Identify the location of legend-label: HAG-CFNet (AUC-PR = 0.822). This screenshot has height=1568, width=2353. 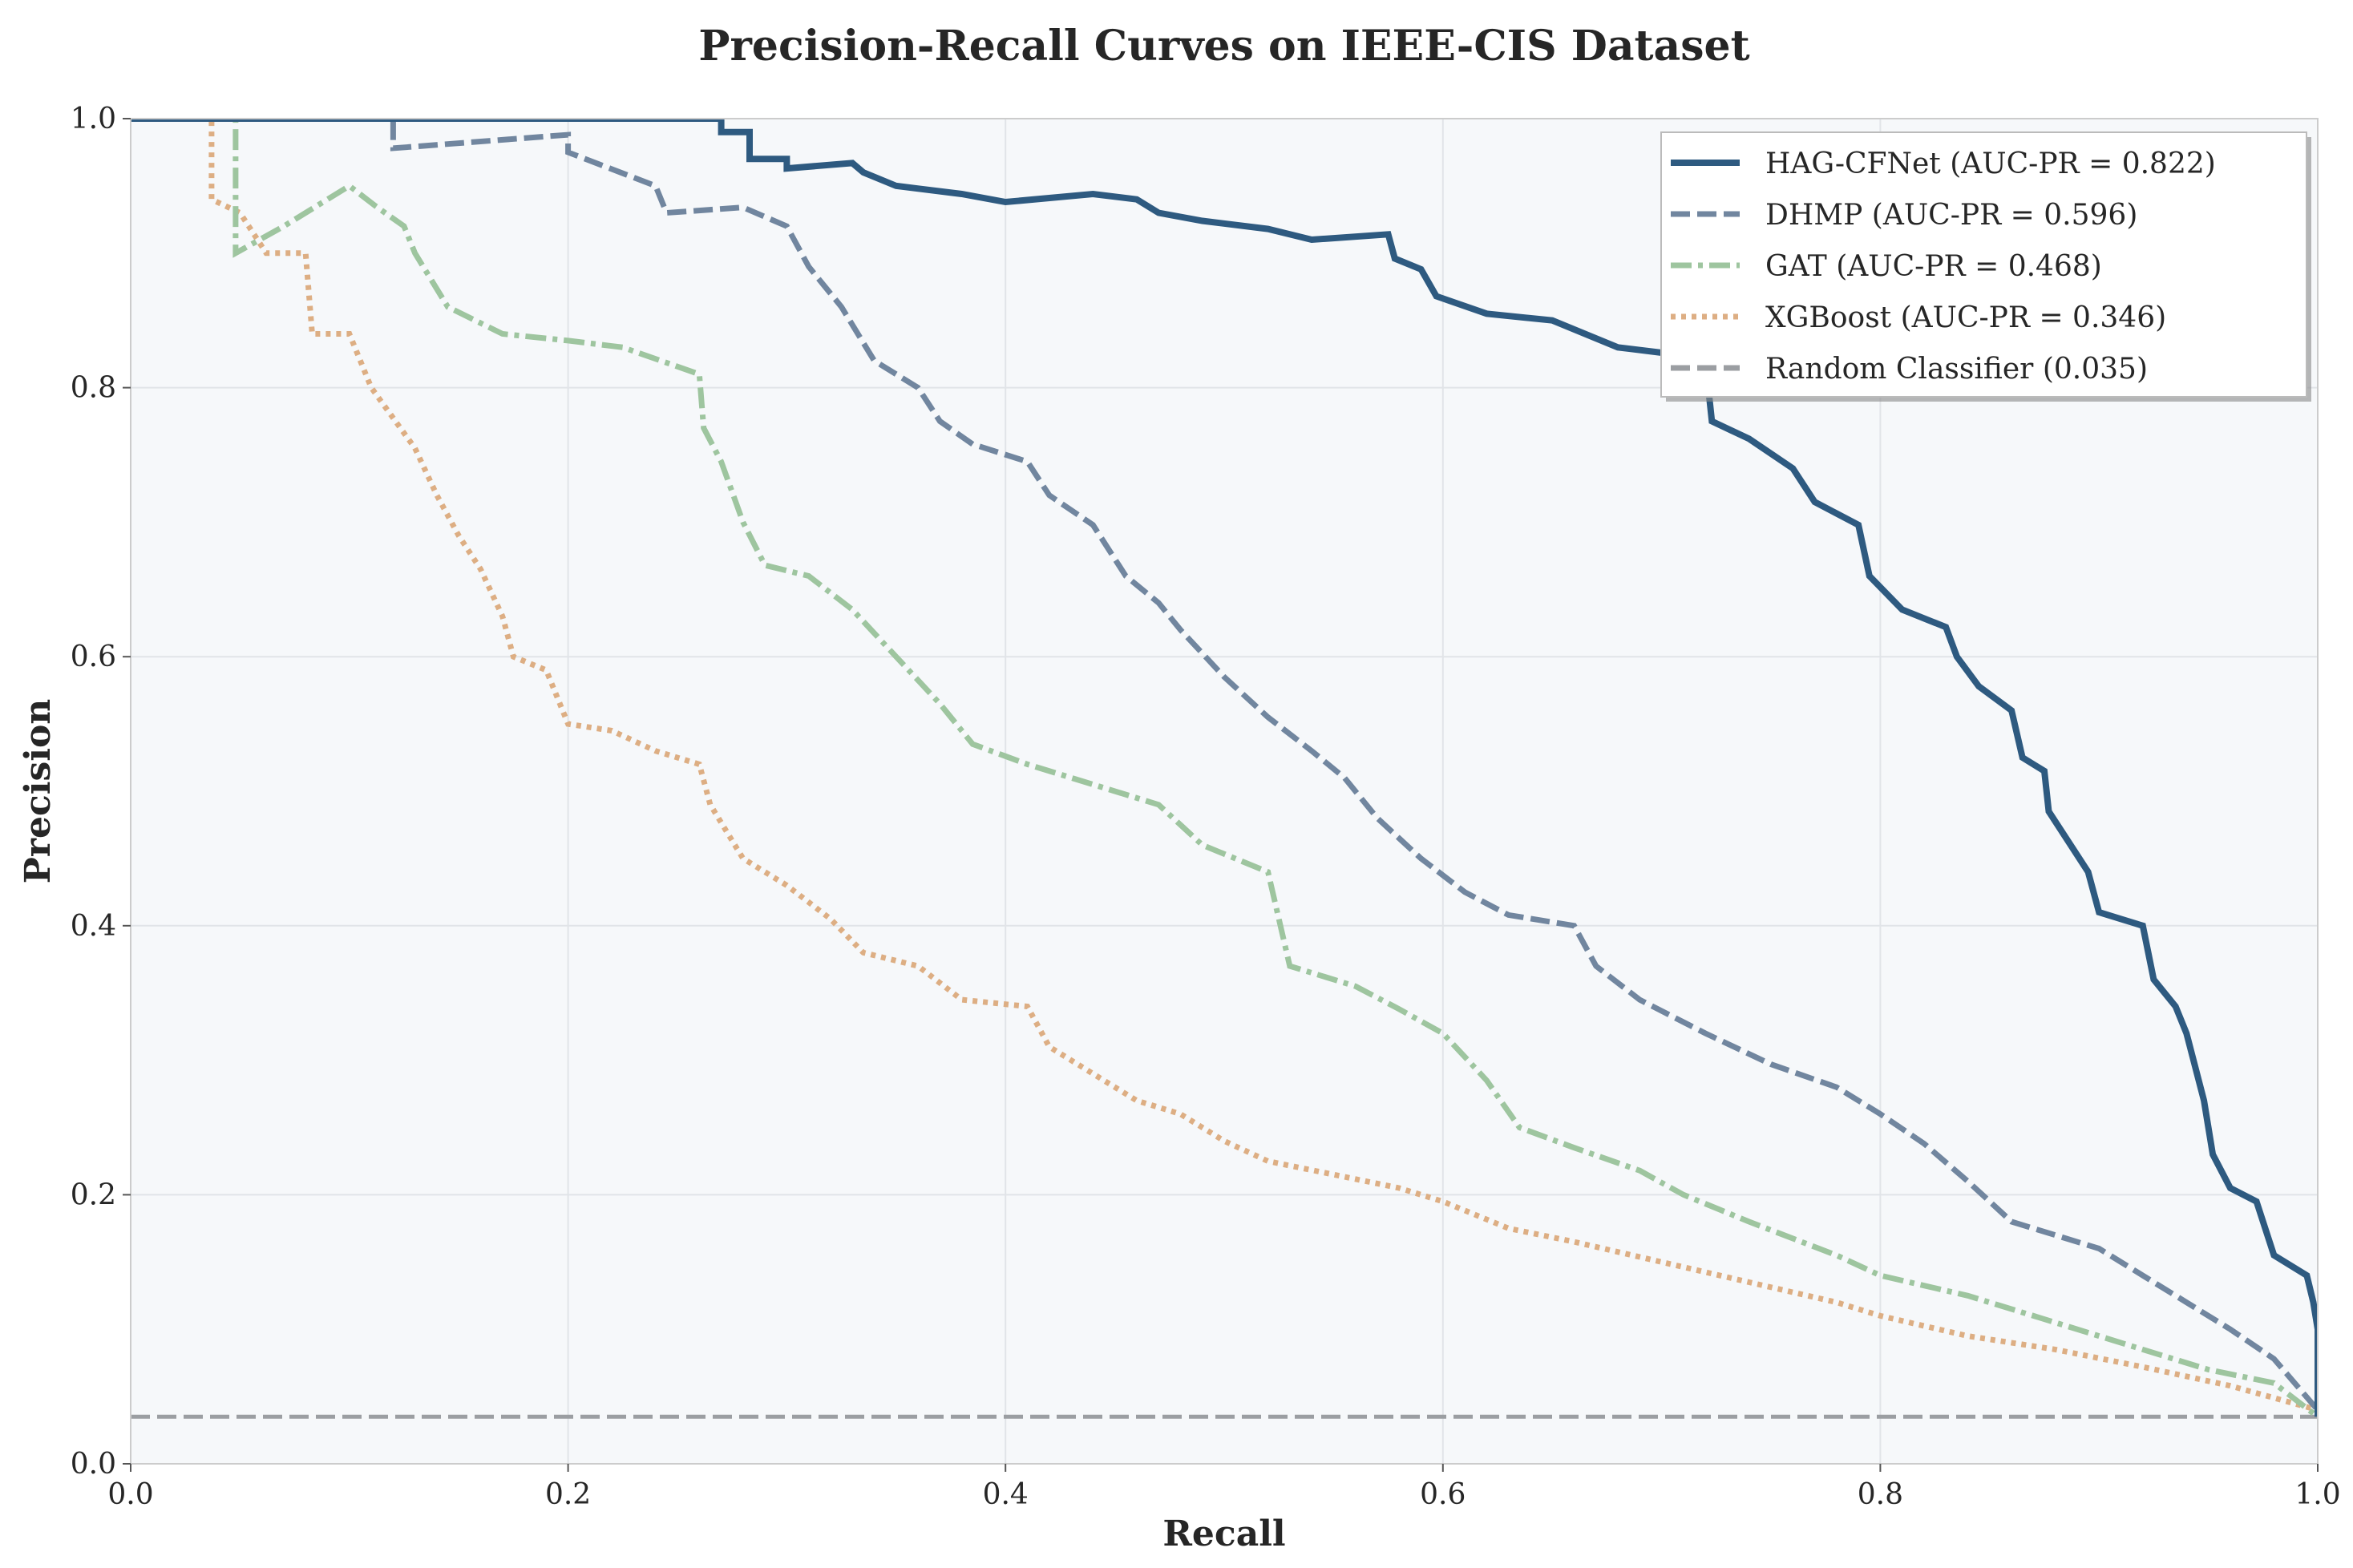
(1990, 164).